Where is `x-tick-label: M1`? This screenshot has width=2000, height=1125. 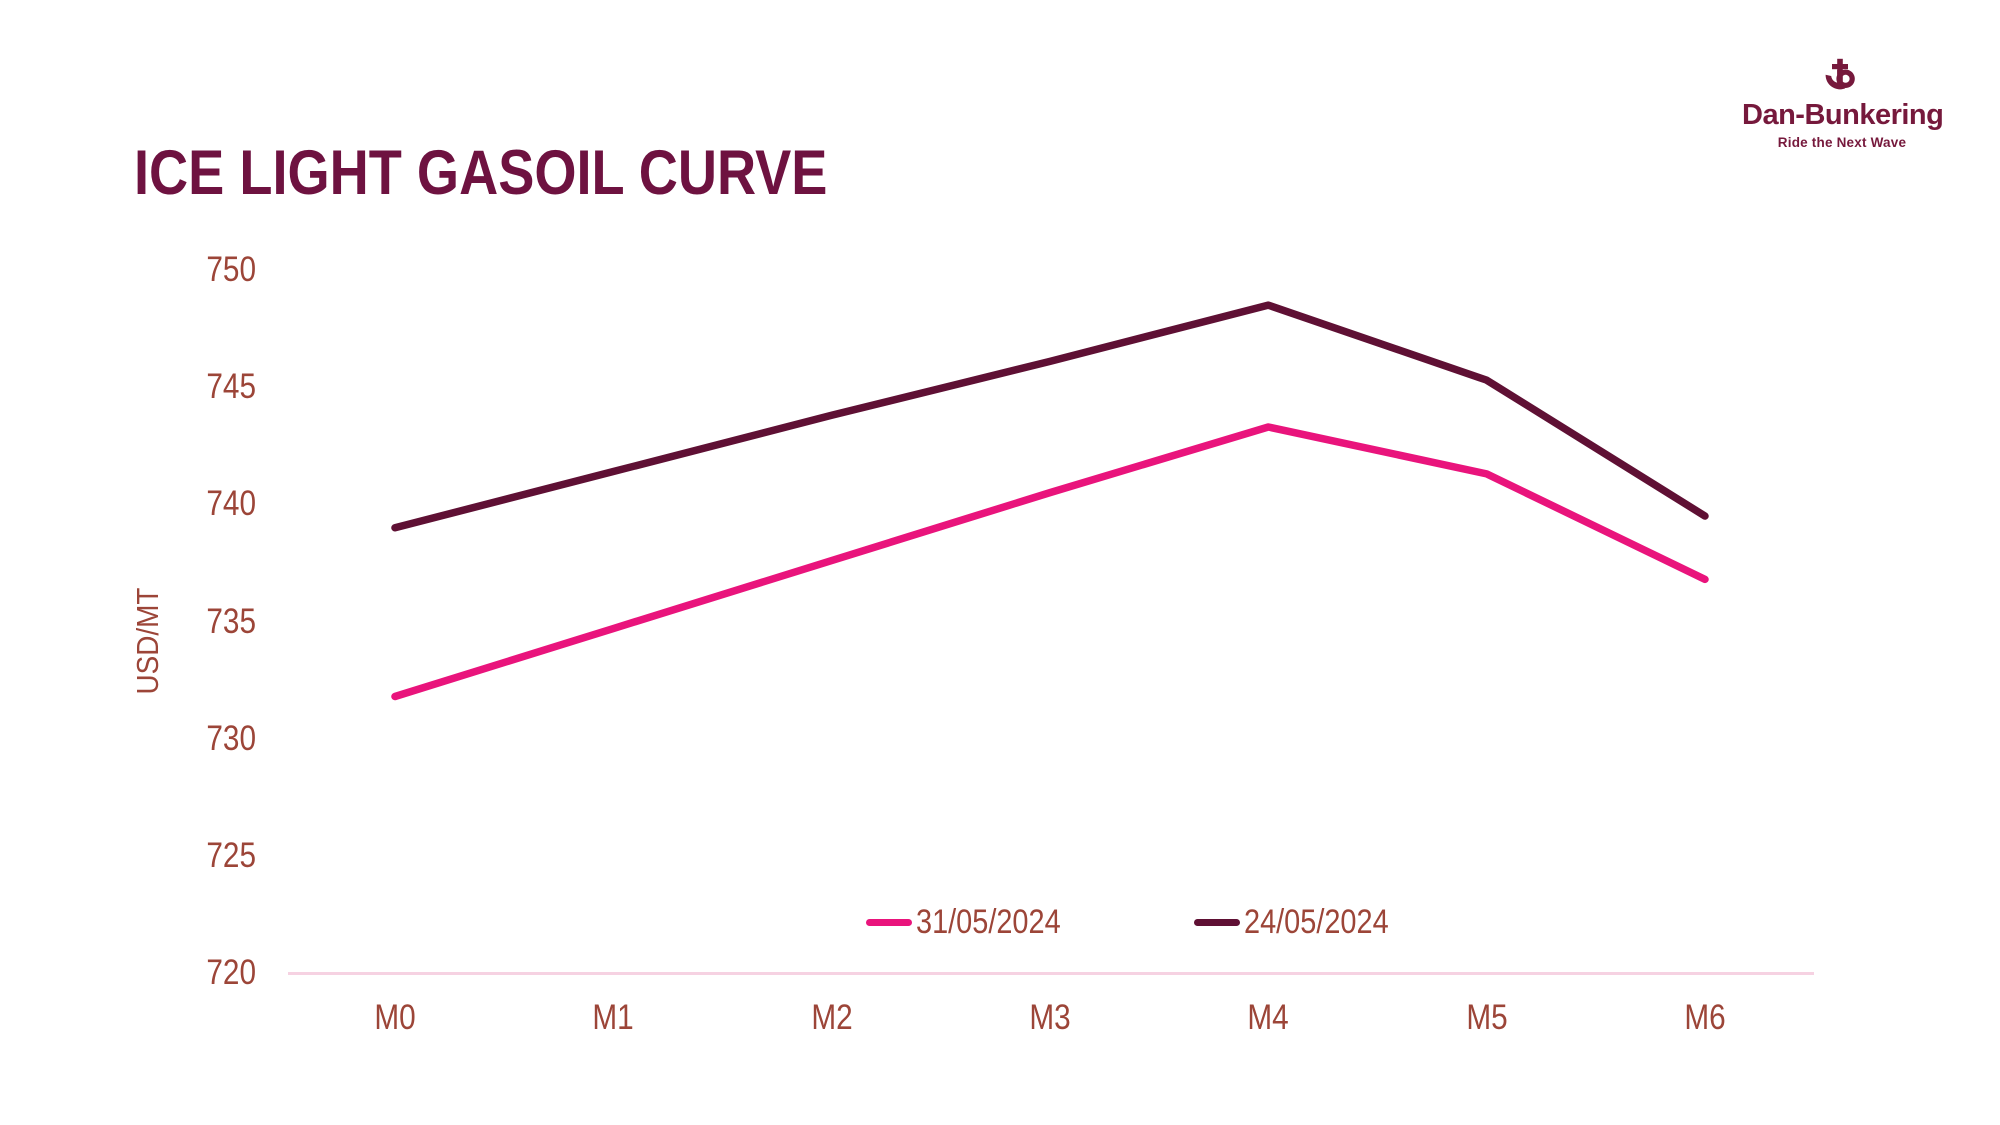
x-tick-label: M1 is located at coordinates (613, 1017).